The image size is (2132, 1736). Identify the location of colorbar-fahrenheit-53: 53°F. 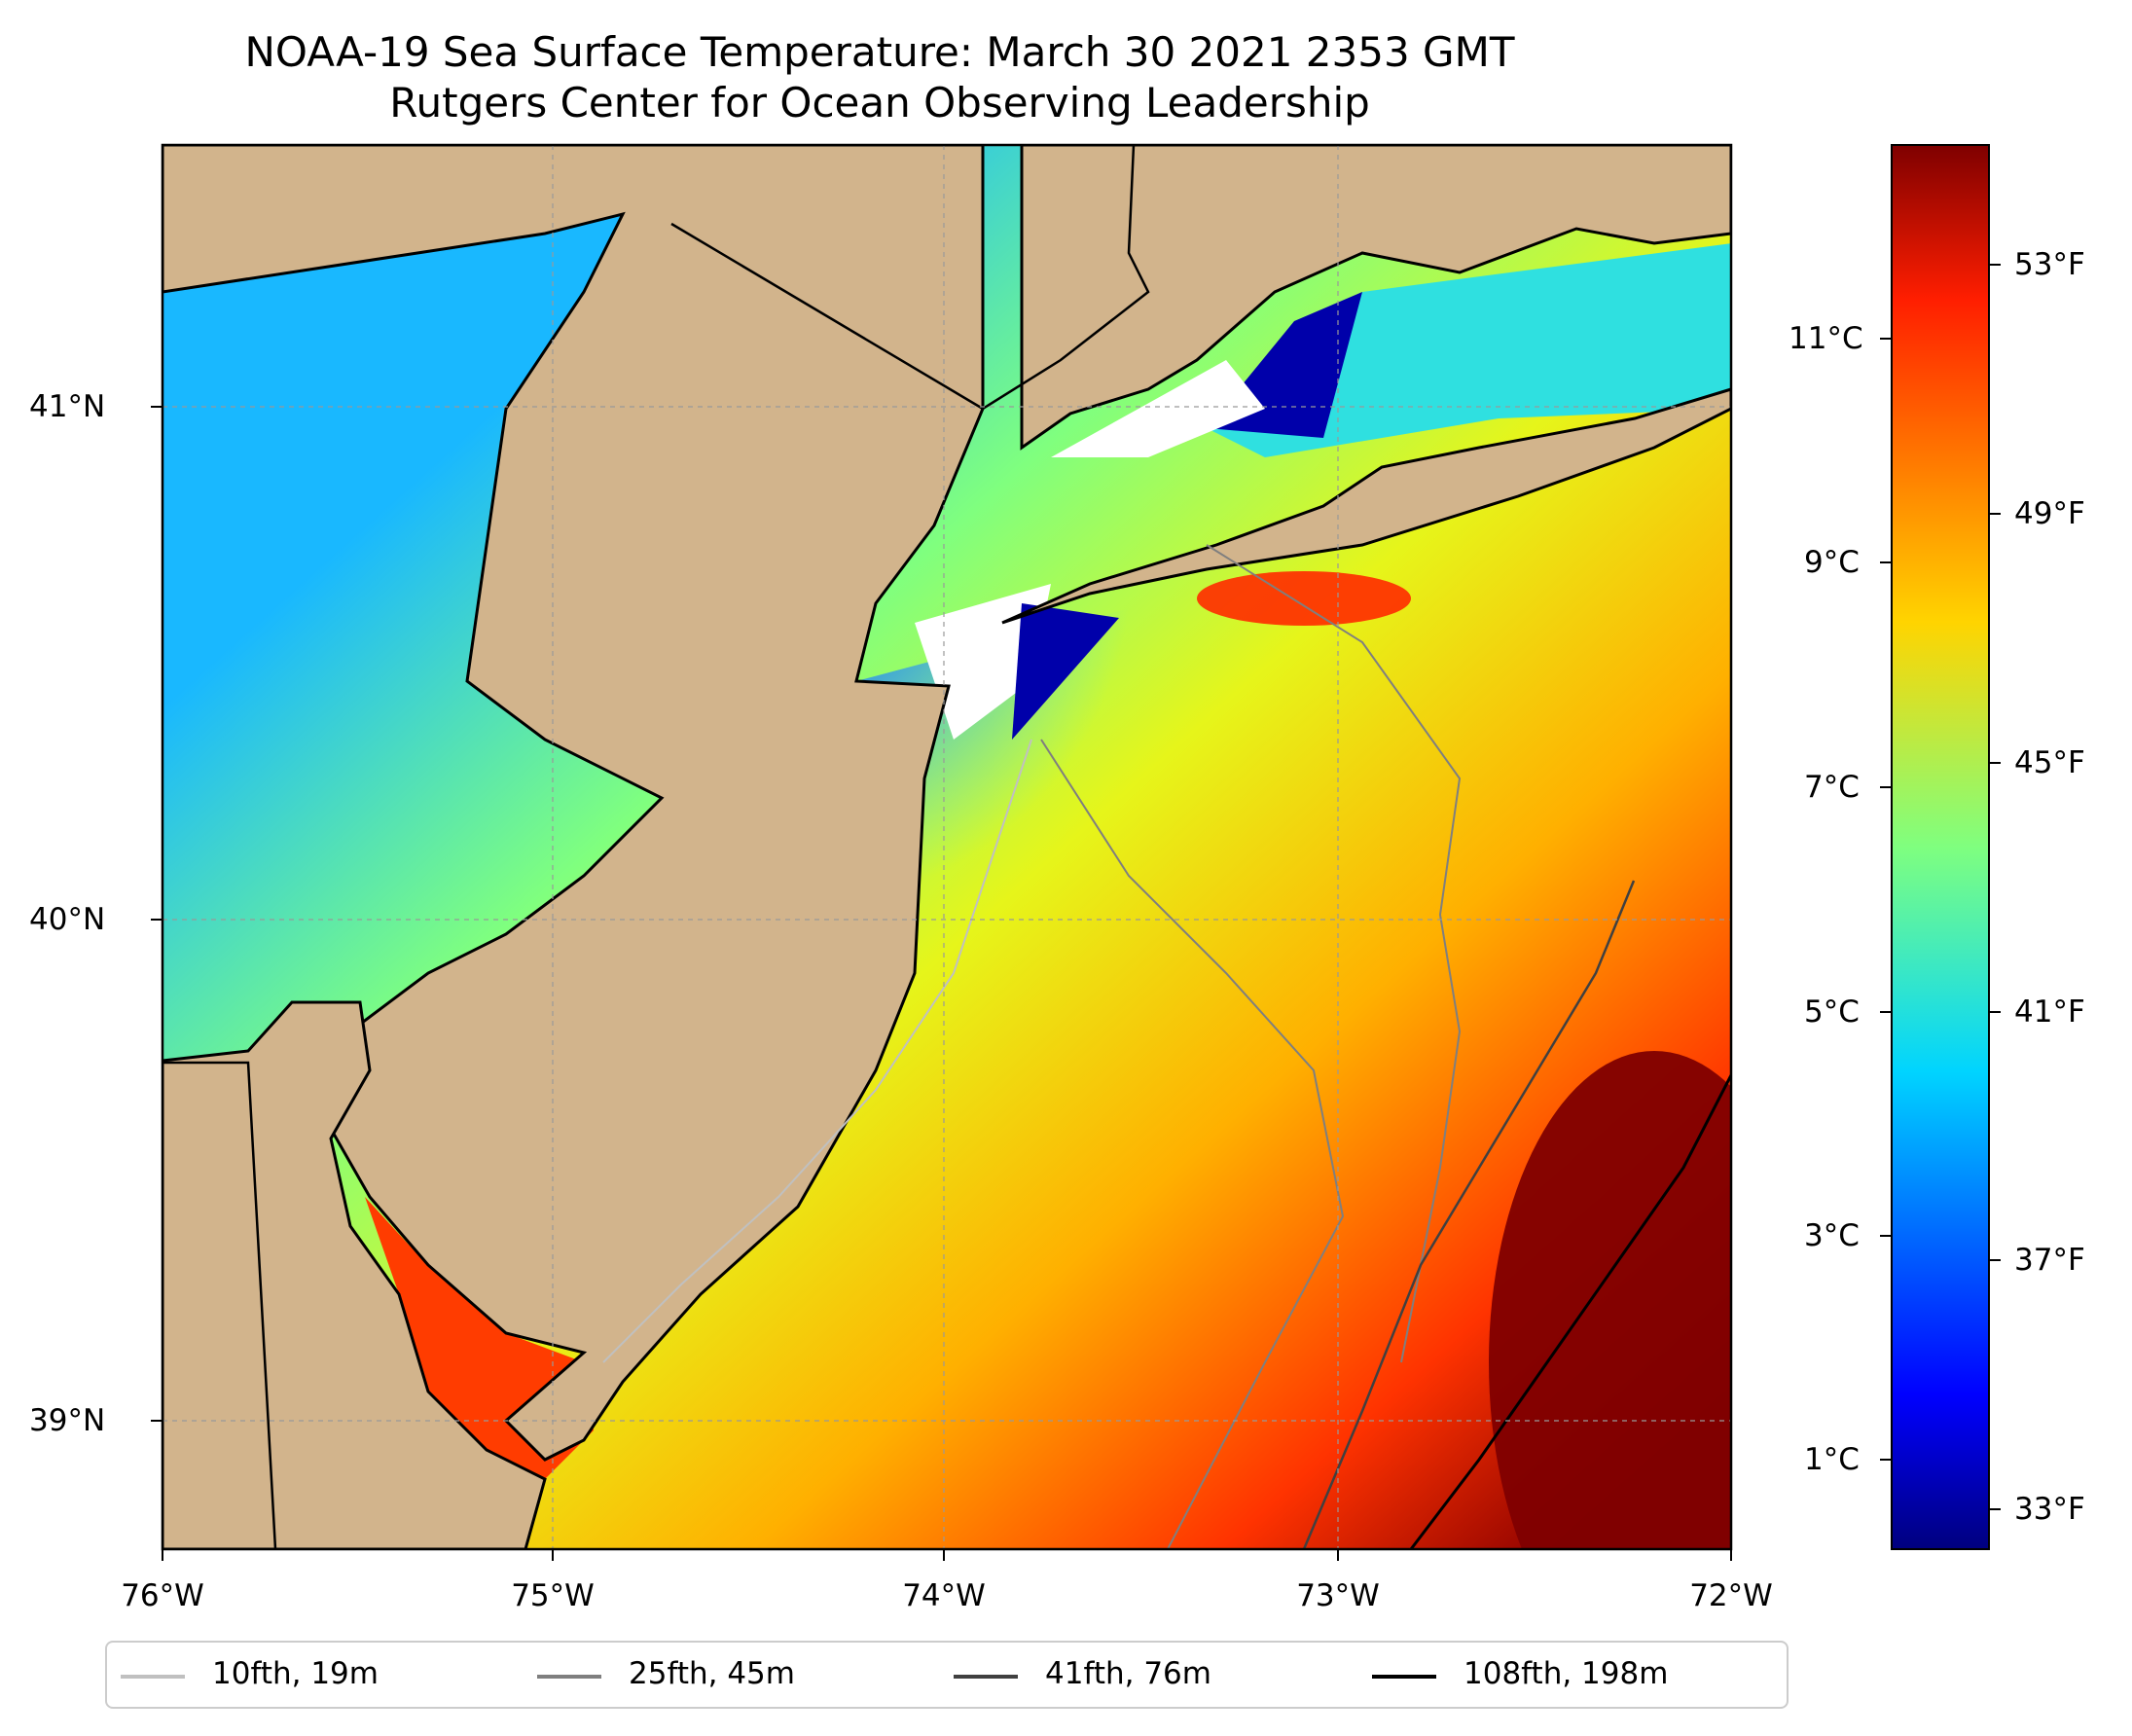
(2049, 265).